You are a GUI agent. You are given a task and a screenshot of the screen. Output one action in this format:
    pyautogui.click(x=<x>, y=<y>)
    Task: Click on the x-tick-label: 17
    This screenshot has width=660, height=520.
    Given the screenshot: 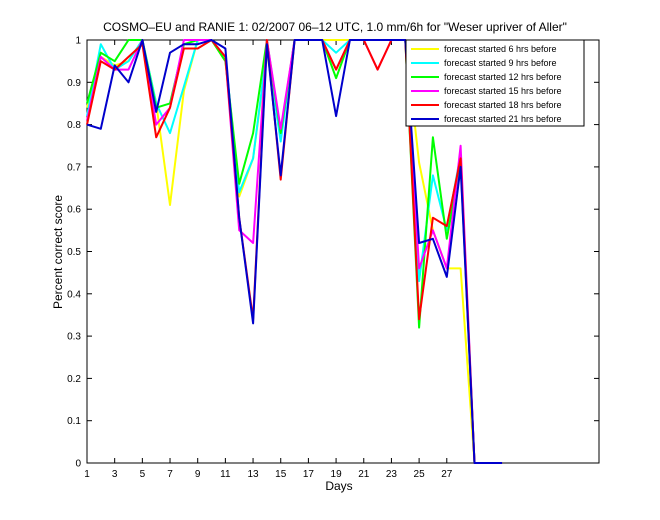 What is the action you would take?
    pyautogui.click(x=309, y=474)
    